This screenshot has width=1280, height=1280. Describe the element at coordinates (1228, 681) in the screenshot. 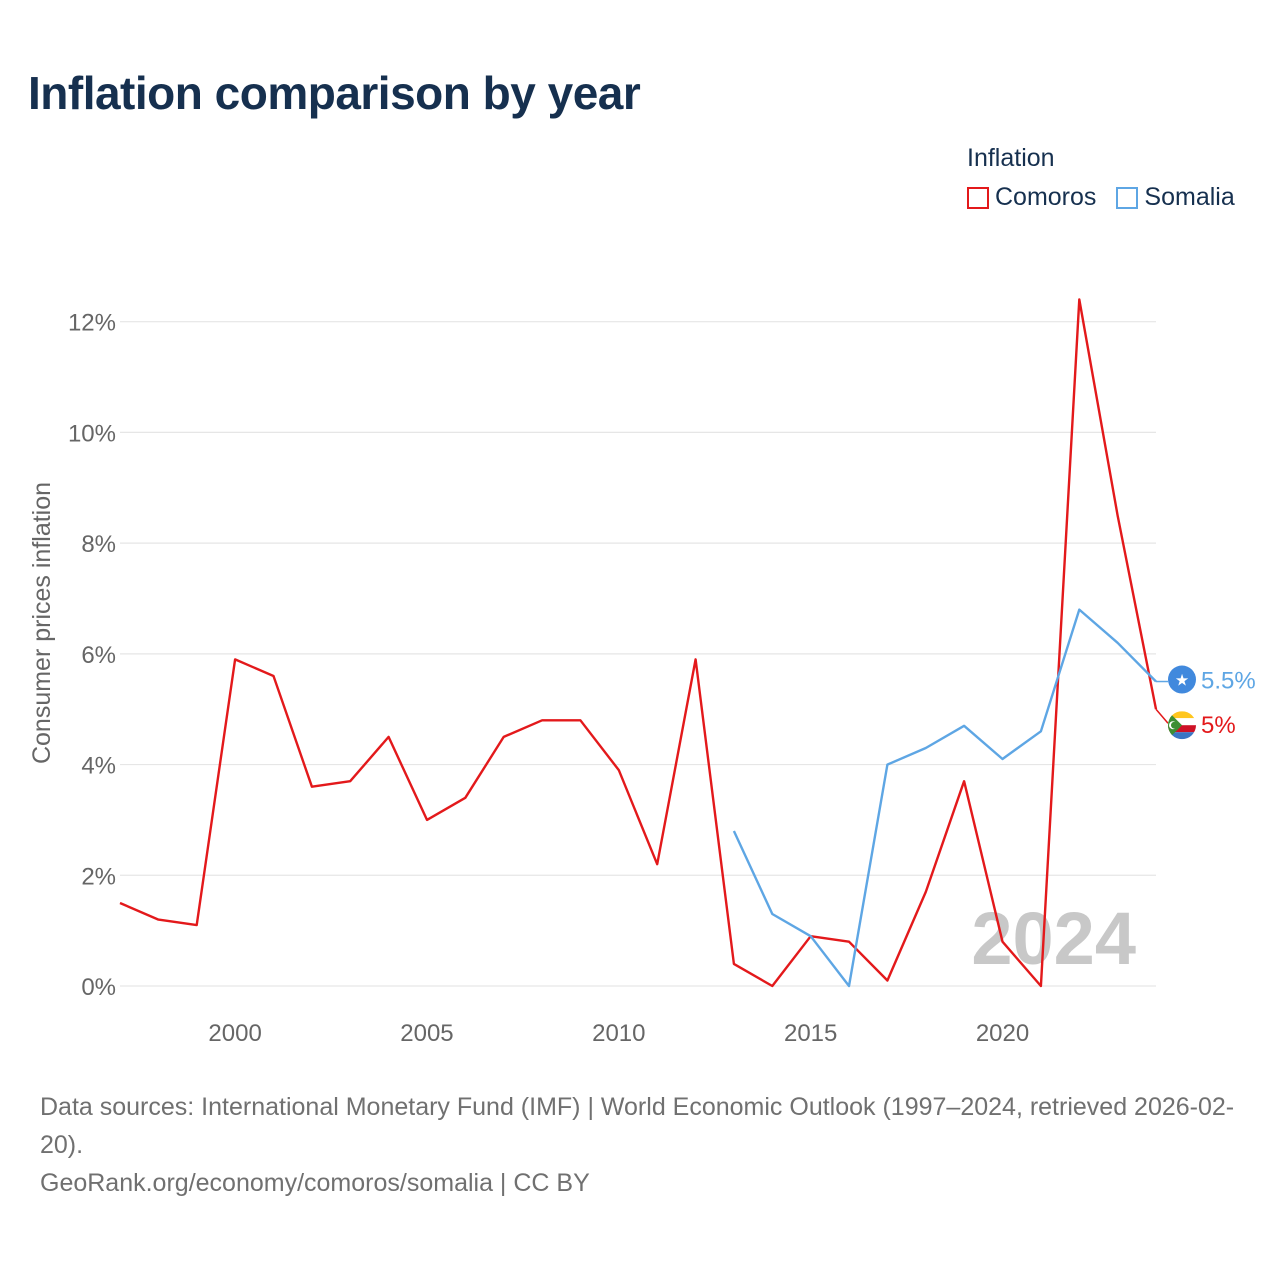

I see `end-value-label-somalia: 5.5%` at that location.